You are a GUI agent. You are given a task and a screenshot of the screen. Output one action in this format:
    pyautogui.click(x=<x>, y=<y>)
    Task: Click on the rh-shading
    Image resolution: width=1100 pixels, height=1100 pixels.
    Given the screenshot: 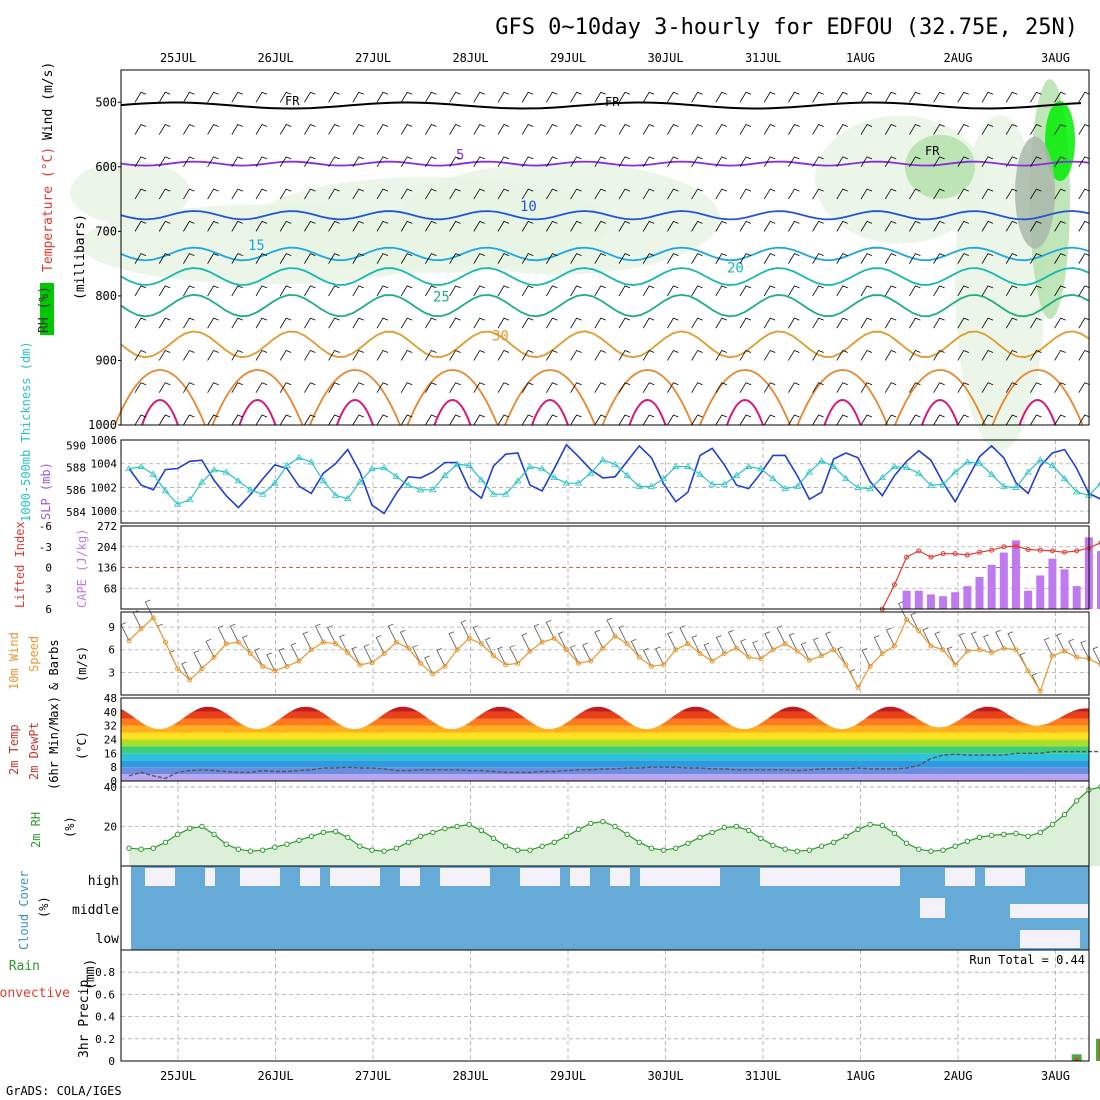 What is the action you would take?
    pyautogui.click(x=1035, y=192)
    